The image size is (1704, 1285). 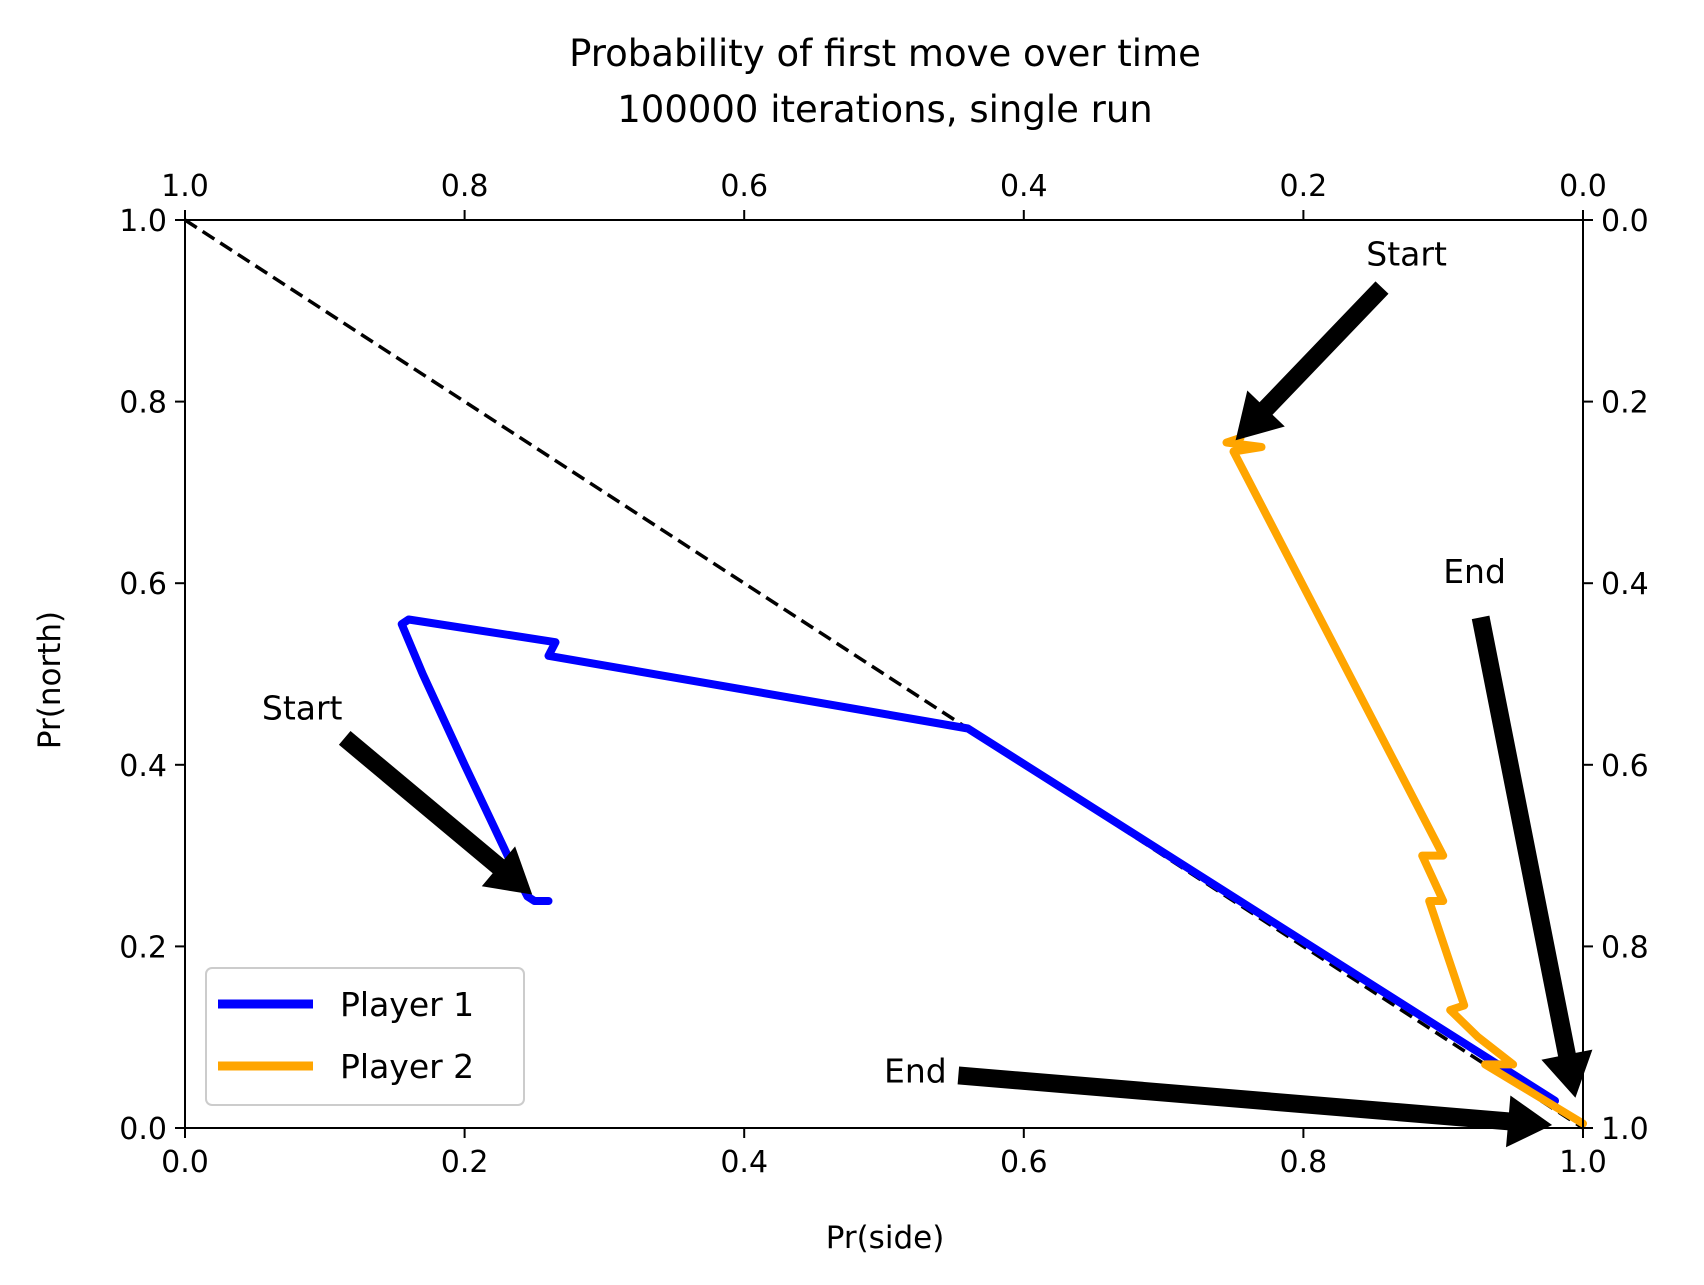 What do you see at coordinates (744, 1162) in the screenshot?
I see `x-tick-label: 0.4` at bounding box center [744, 1162].